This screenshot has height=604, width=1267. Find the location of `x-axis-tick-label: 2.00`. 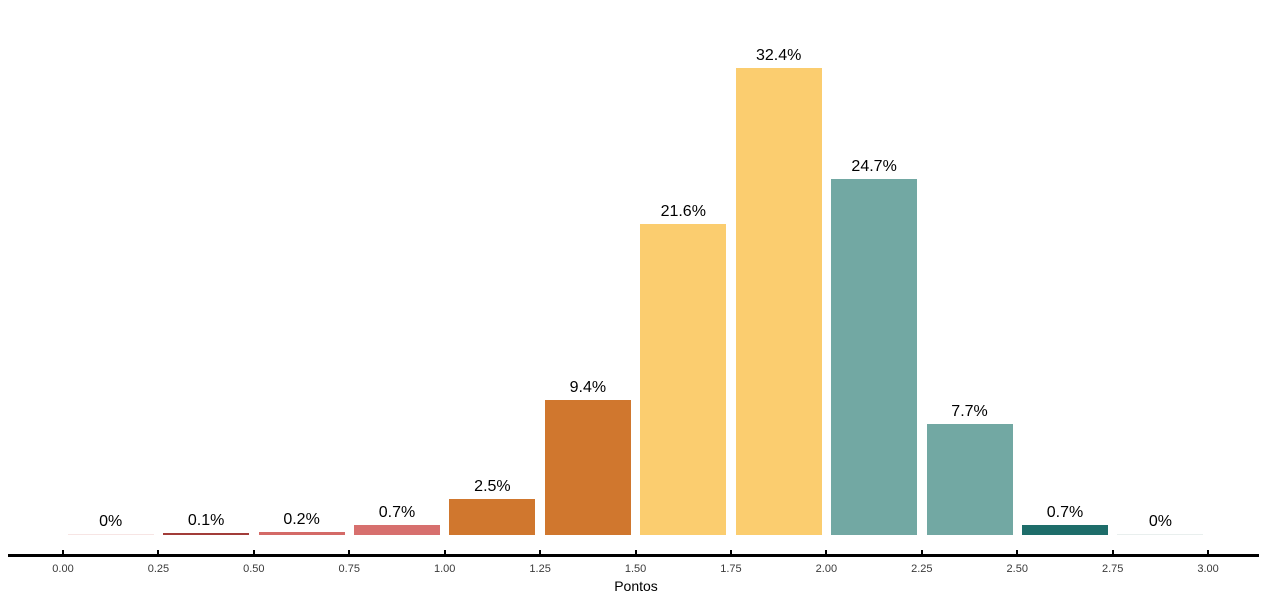

x-axis-tick-label: 2.00 is located at coordinates (826, 569).